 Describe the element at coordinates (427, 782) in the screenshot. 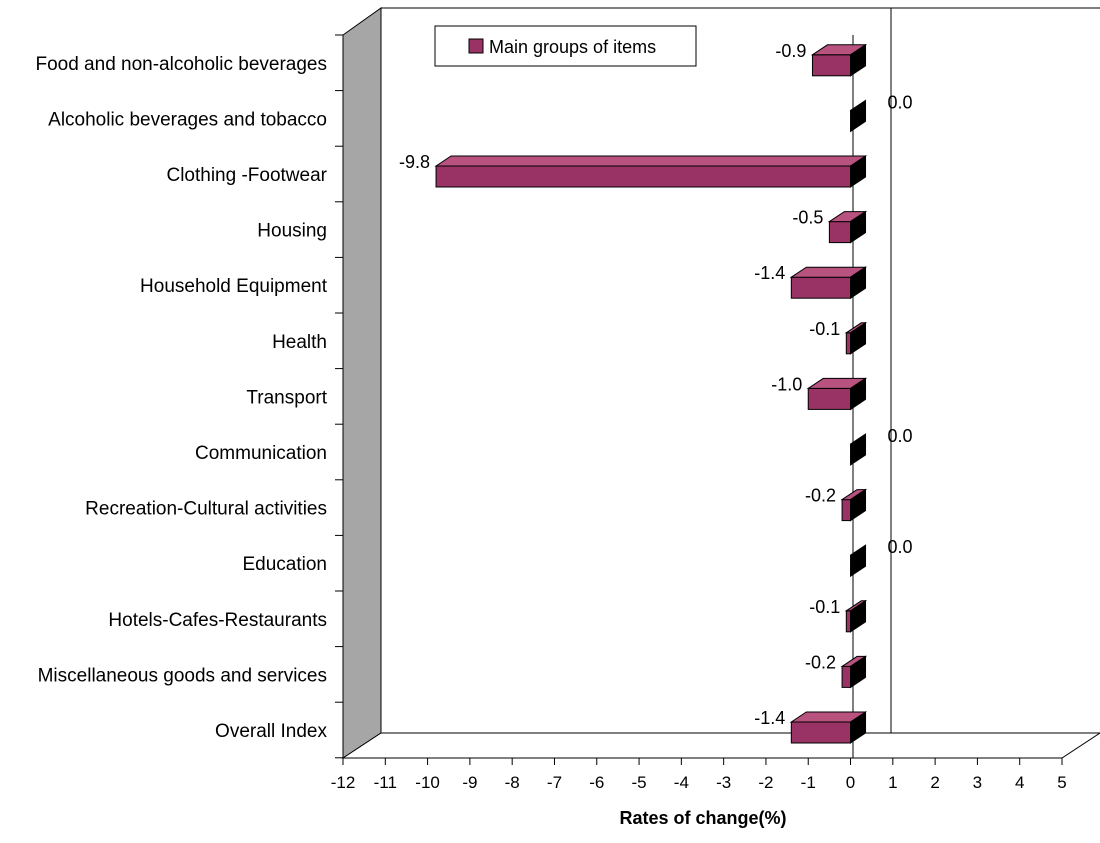

I see `x-tick-label: -10` at that location.